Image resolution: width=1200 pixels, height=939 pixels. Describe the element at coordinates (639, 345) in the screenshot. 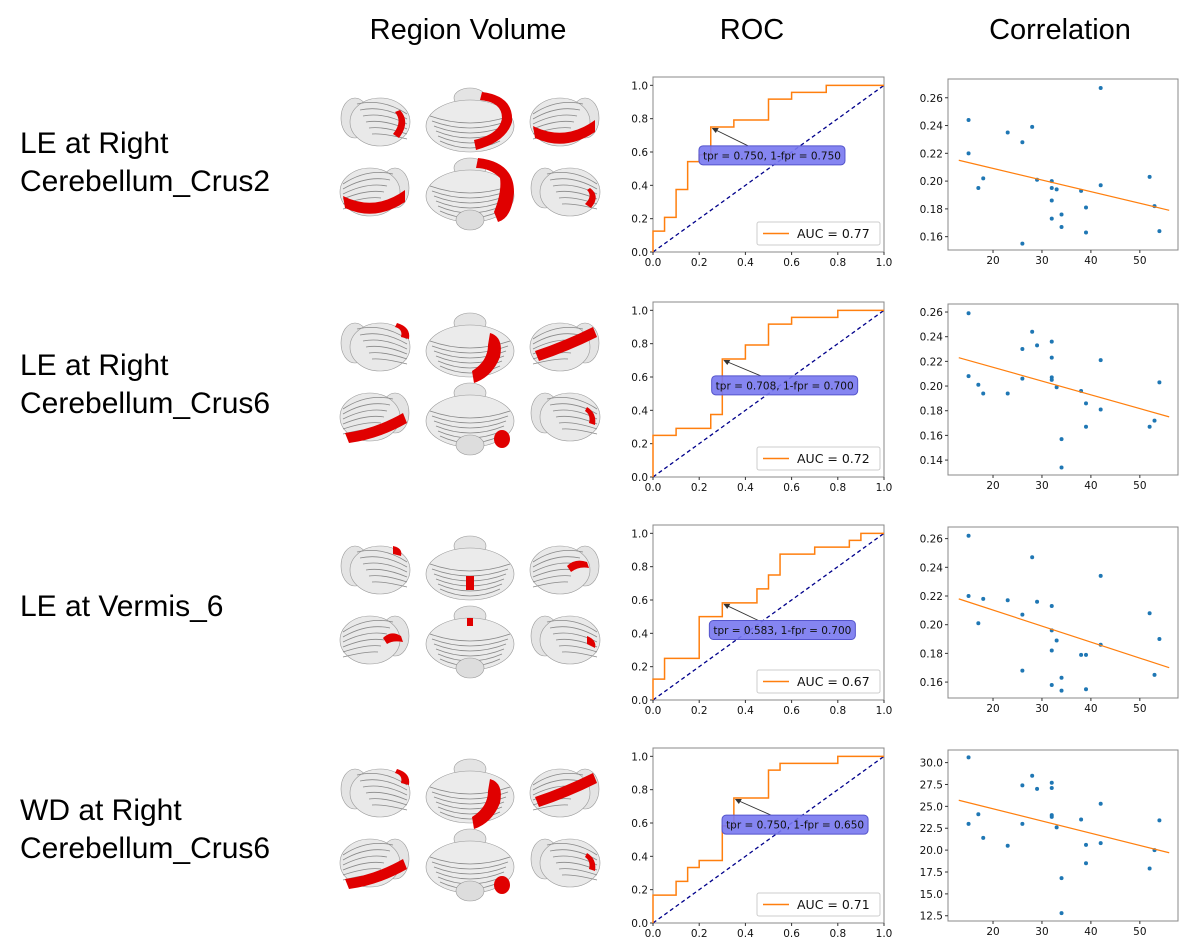

I see `y-tick-label: 0.8` at that location.